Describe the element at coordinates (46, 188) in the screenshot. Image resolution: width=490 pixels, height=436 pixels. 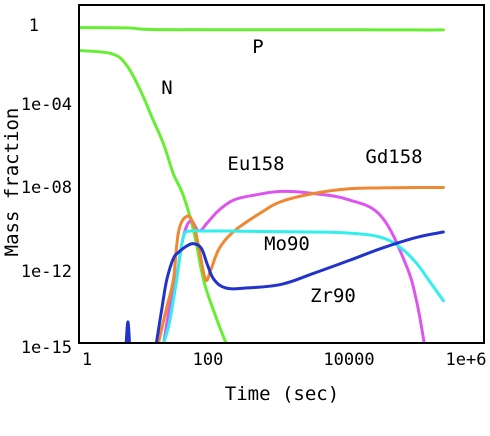
I see `y-tick-label: 1e-08` at that location.